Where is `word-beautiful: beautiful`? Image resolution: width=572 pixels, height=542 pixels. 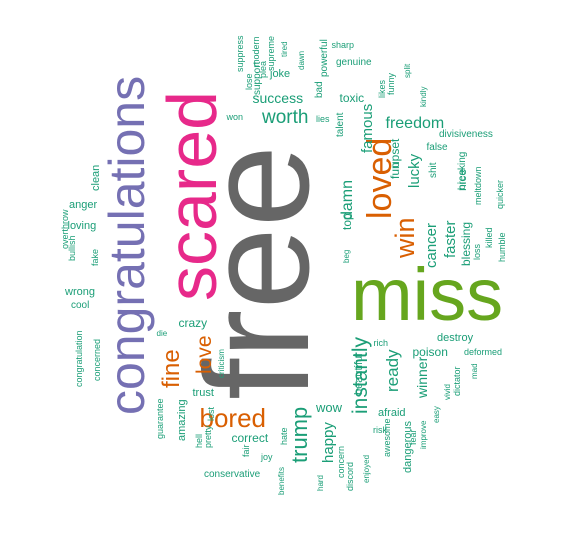
word-beautiful: beautiful is located at coordinates (358, 374).